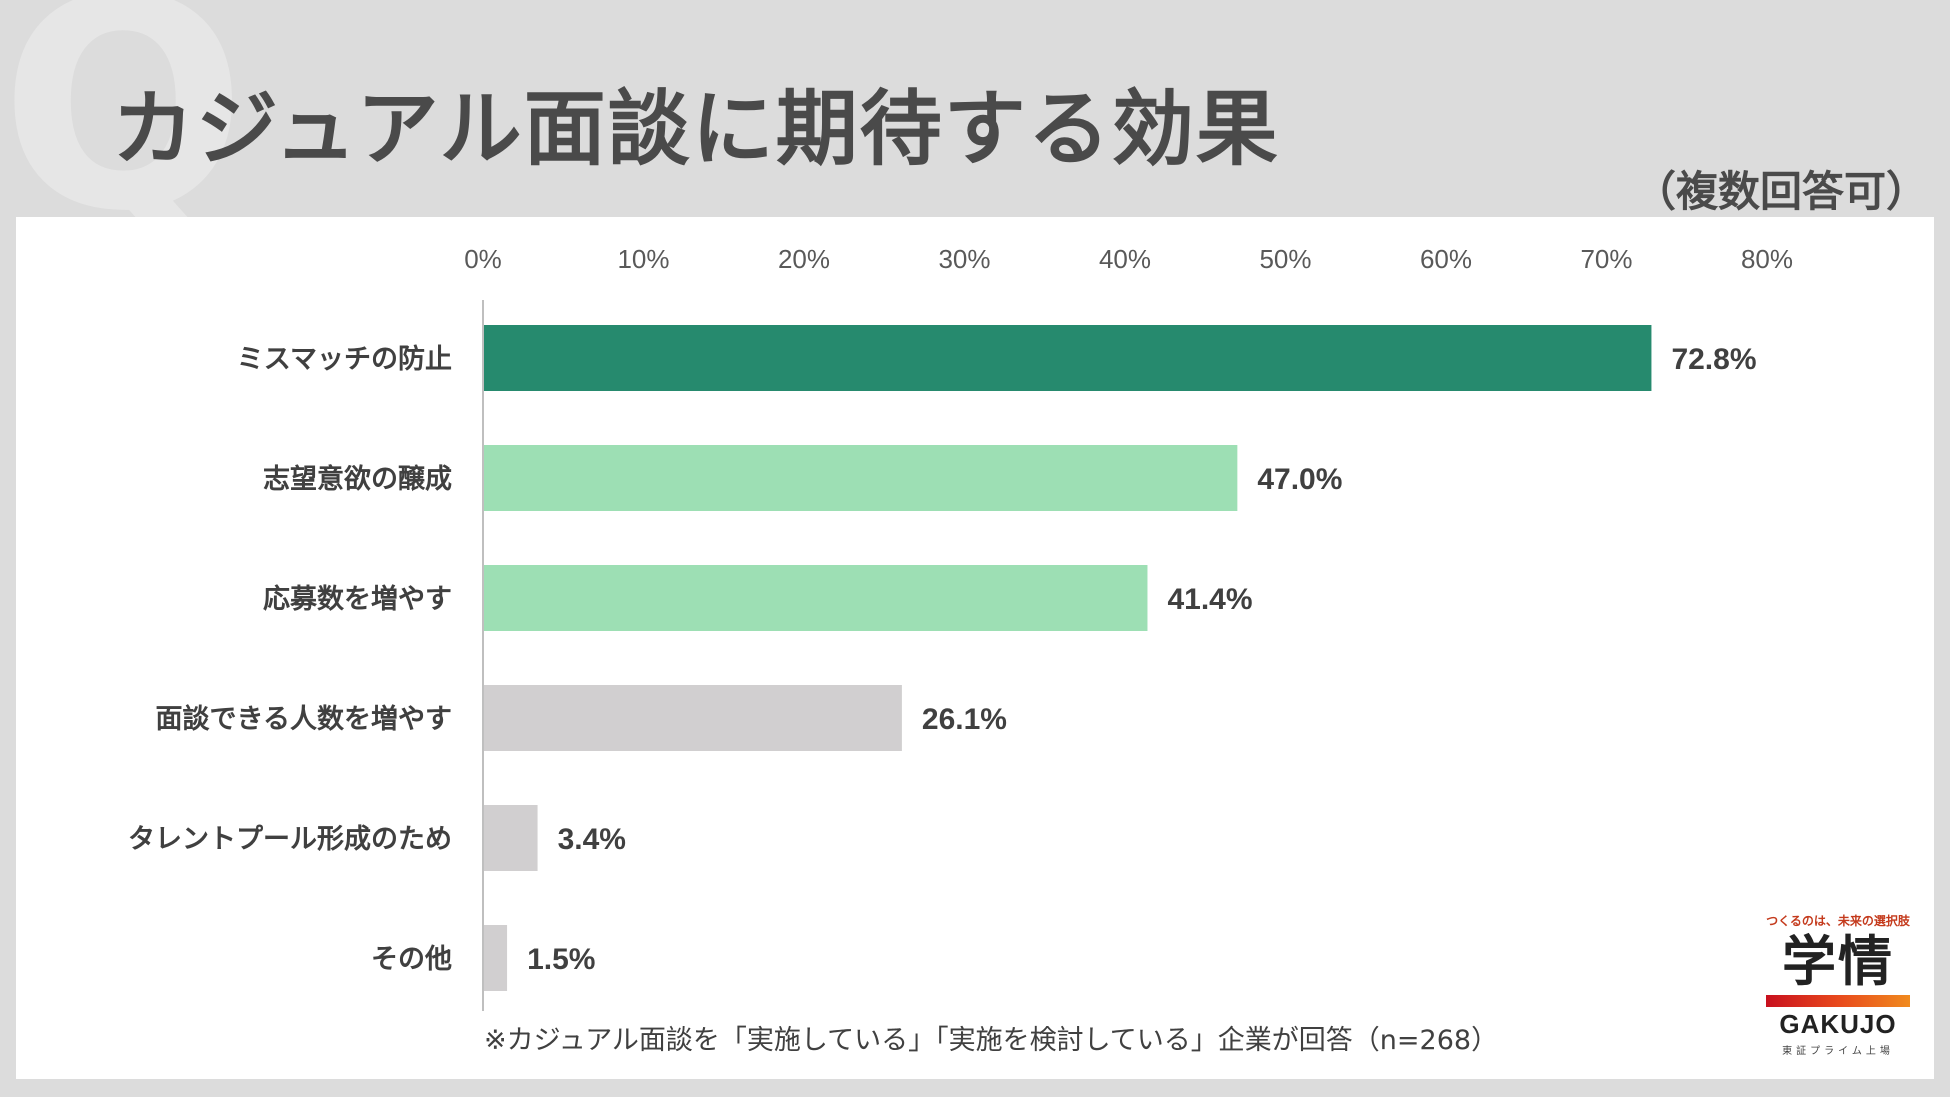 Image resolution: width=1950 pixels, height=1097 pixels. I want to click on x-tick-label-7: 70%, so click(1606, 259).